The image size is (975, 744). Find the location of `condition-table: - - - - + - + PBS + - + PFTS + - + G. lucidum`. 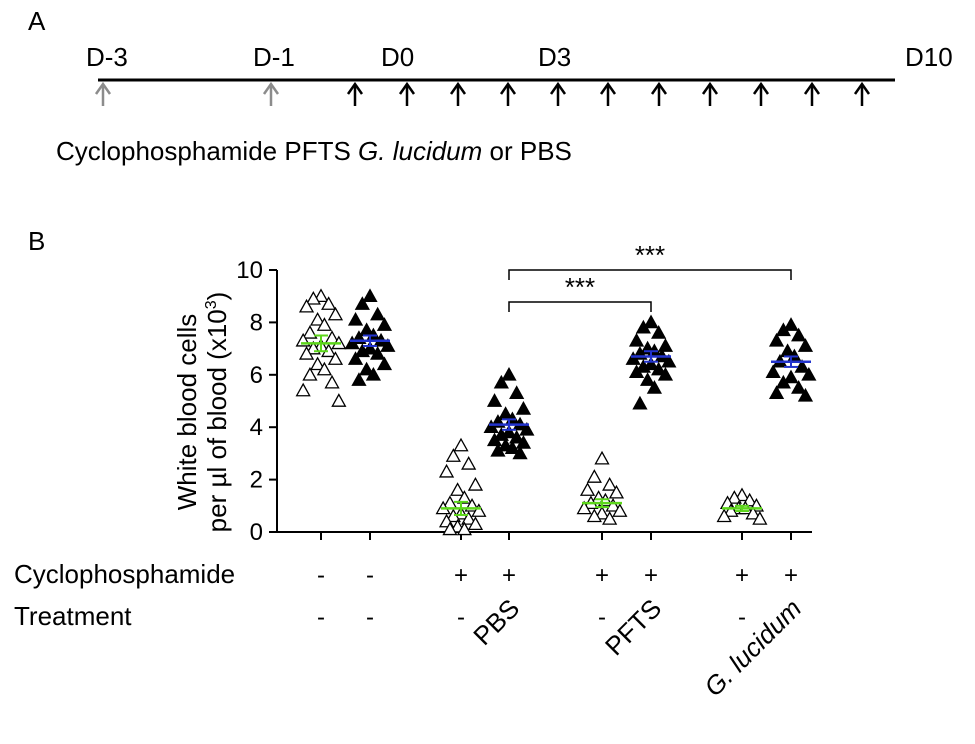

condition-table: - - - - + - + PBS + - + PFTS + - + G. lucidum is located at coordinates (562, 632).